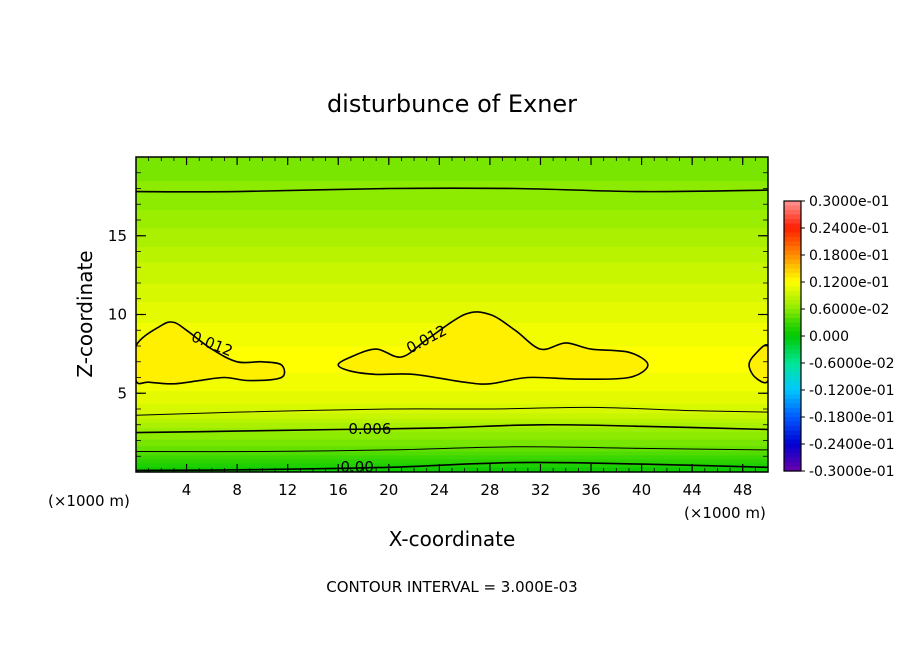  I want to click on x-tick-label: 12, so click(287, 490).